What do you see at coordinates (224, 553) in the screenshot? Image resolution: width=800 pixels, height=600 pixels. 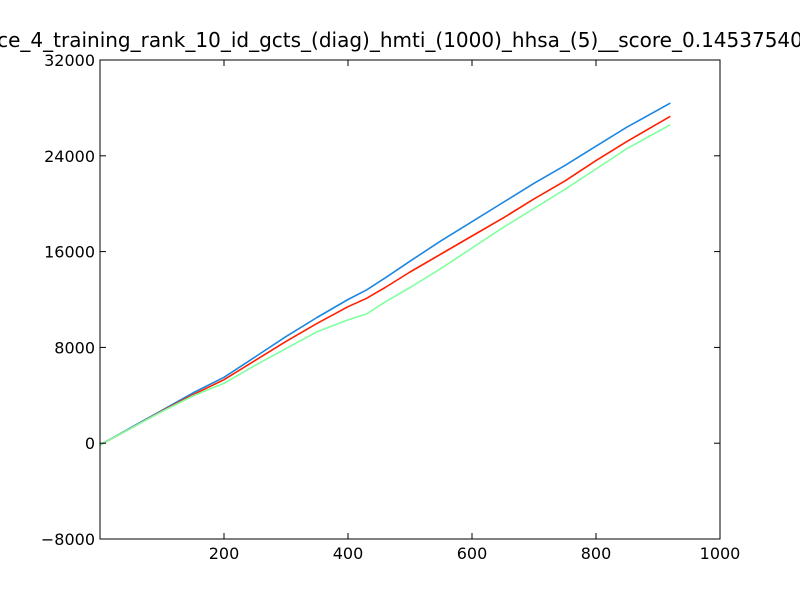 I see `x-tick-label: 200` at bounding box center [224, 553].